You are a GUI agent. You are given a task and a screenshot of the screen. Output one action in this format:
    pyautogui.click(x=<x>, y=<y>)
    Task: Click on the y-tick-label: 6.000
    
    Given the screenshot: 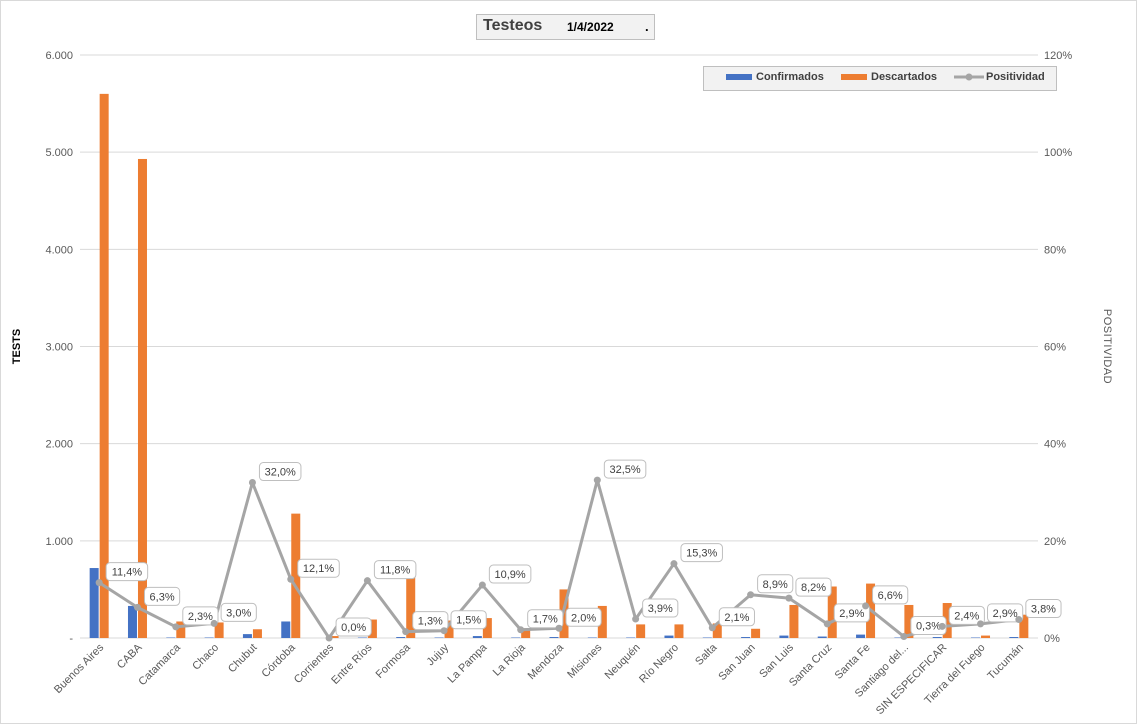 What is the action you would take?
    pyautogui.click(x=59, y=56)
    